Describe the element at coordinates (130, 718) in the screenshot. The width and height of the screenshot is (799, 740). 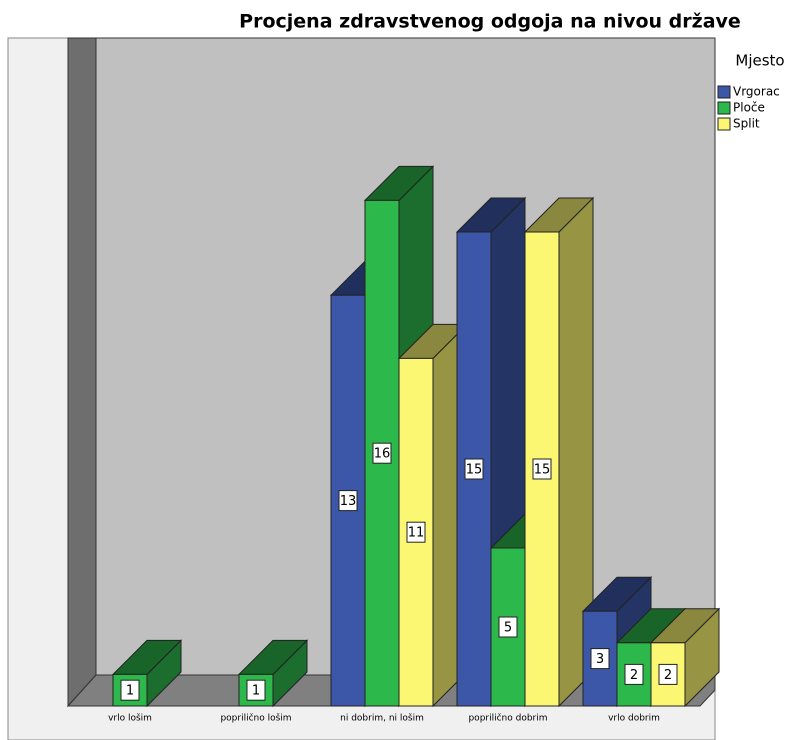
I see `x-tick-label: vrlo lošim` at that location.